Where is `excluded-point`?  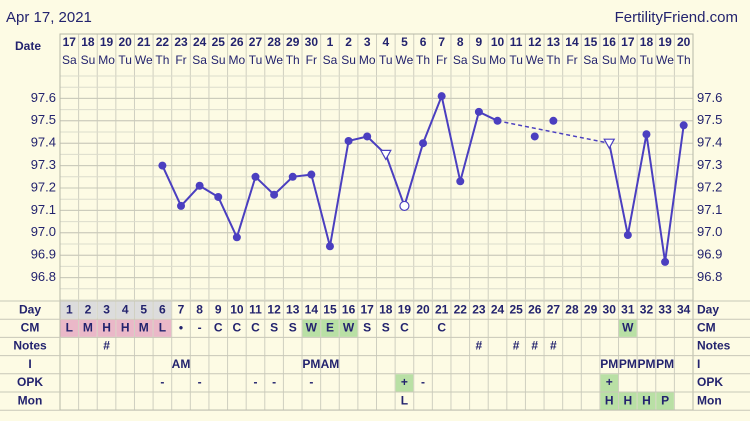 excluded-point is located at coordinates (553, 120).